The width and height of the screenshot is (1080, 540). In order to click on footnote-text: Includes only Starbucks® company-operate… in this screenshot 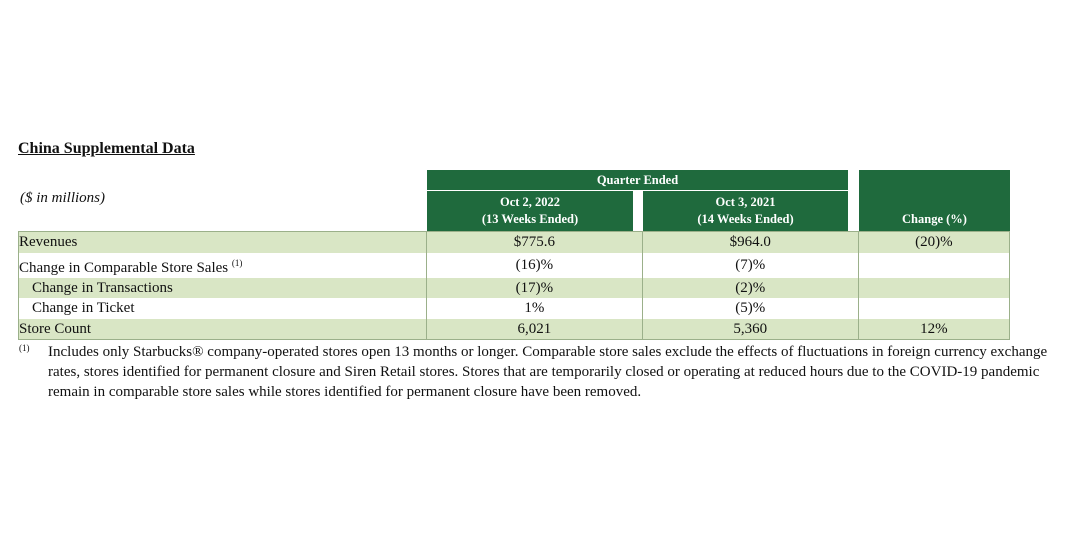, I will do `click(548, 372)`.